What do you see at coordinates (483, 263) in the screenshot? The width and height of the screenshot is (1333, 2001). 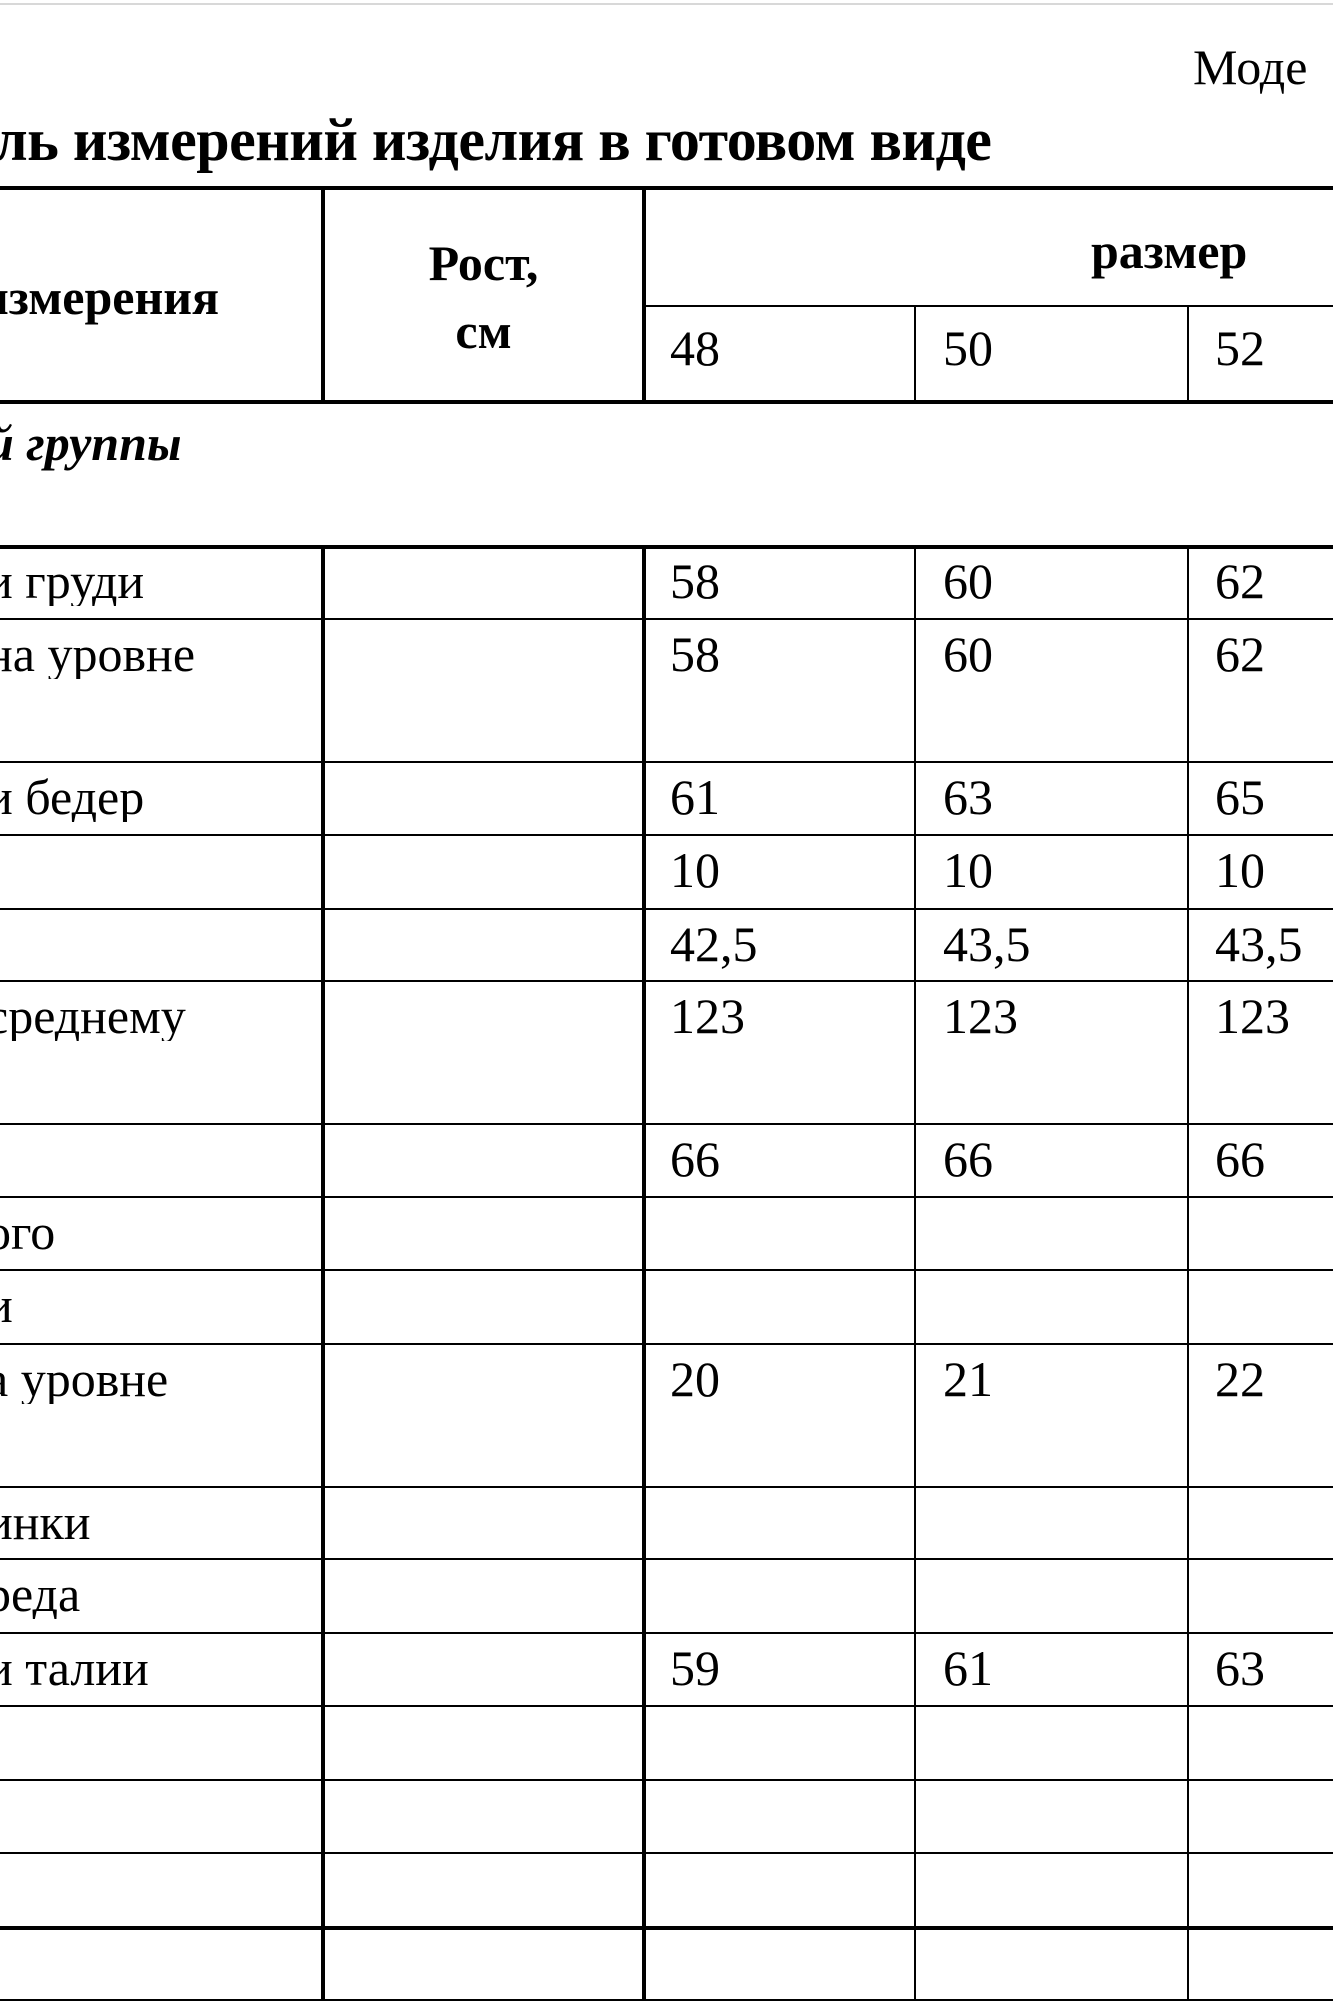 I see `header-height-line1: Рост,` at bounding box center [483, 263].